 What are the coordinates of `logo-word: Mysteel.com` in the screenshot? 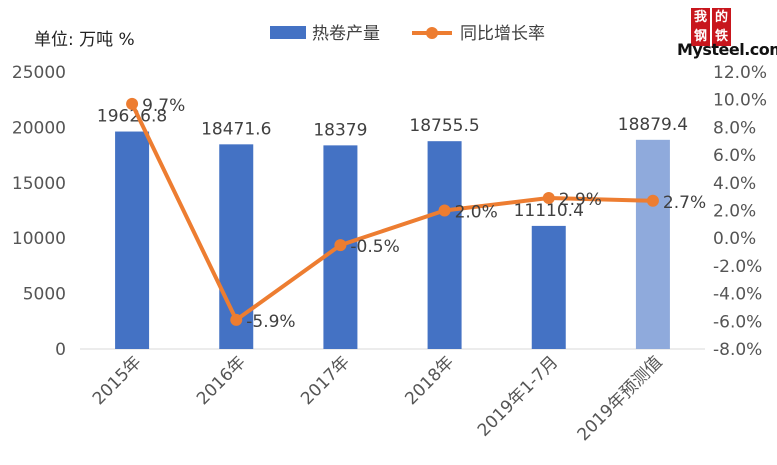 It's located at (727, 49).